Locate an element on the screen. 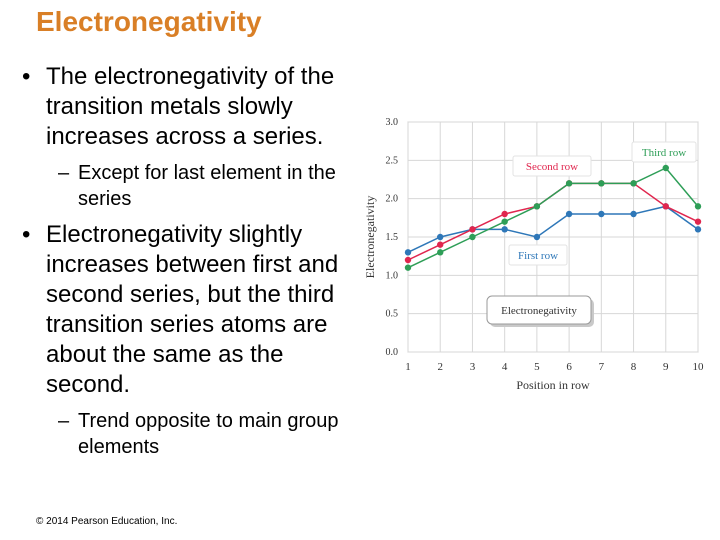 The width and height of the screenshot is (720, 540). series-label-second-row: Second row is located at coordinates (552, 167).